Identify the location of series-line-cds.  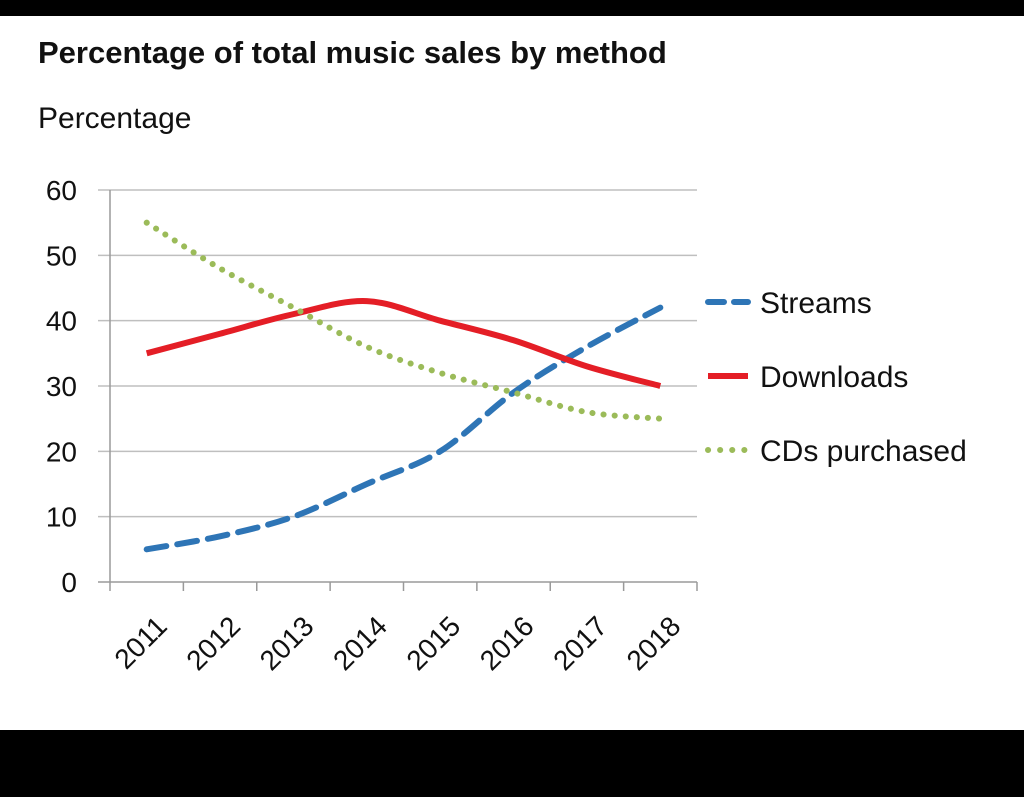
(403, 320).